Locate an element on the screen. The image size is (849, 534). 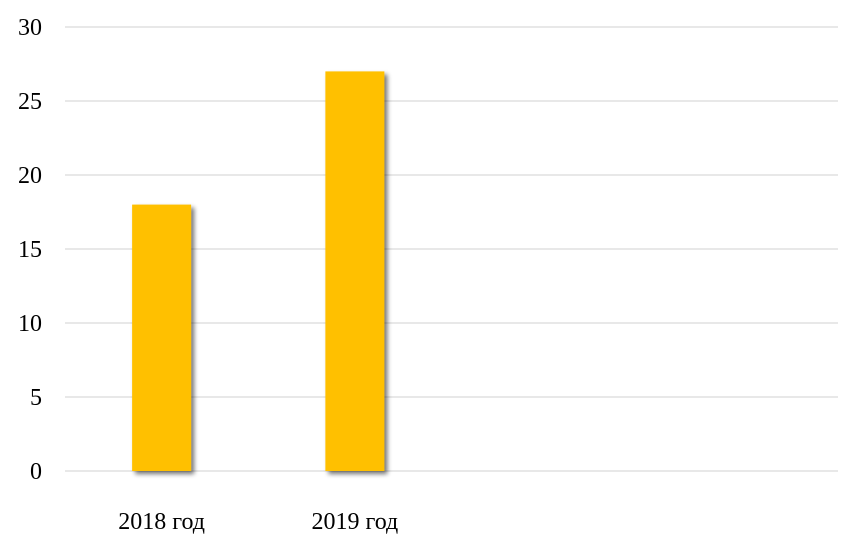
y-tick-label: 30 is located at coordinates (30, 28).